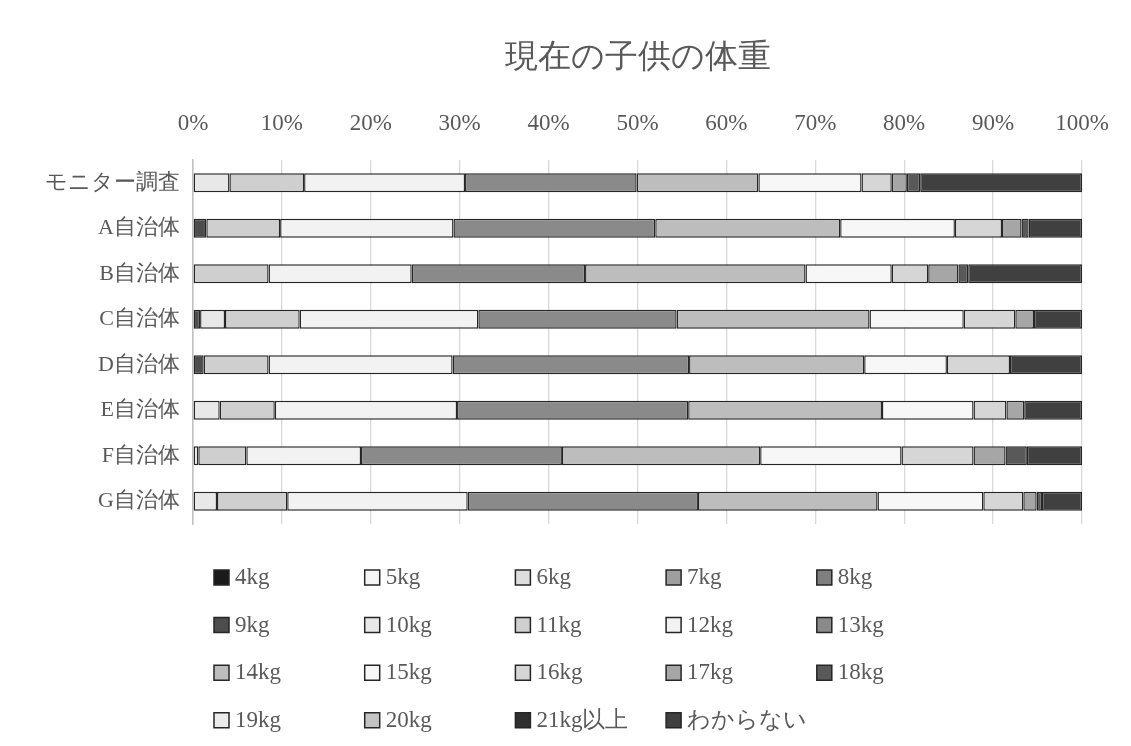  What do you see at coordinates (855, 577) in the screenshot?
I see `legend-label: 8kg` at bounding box center [855, 577].